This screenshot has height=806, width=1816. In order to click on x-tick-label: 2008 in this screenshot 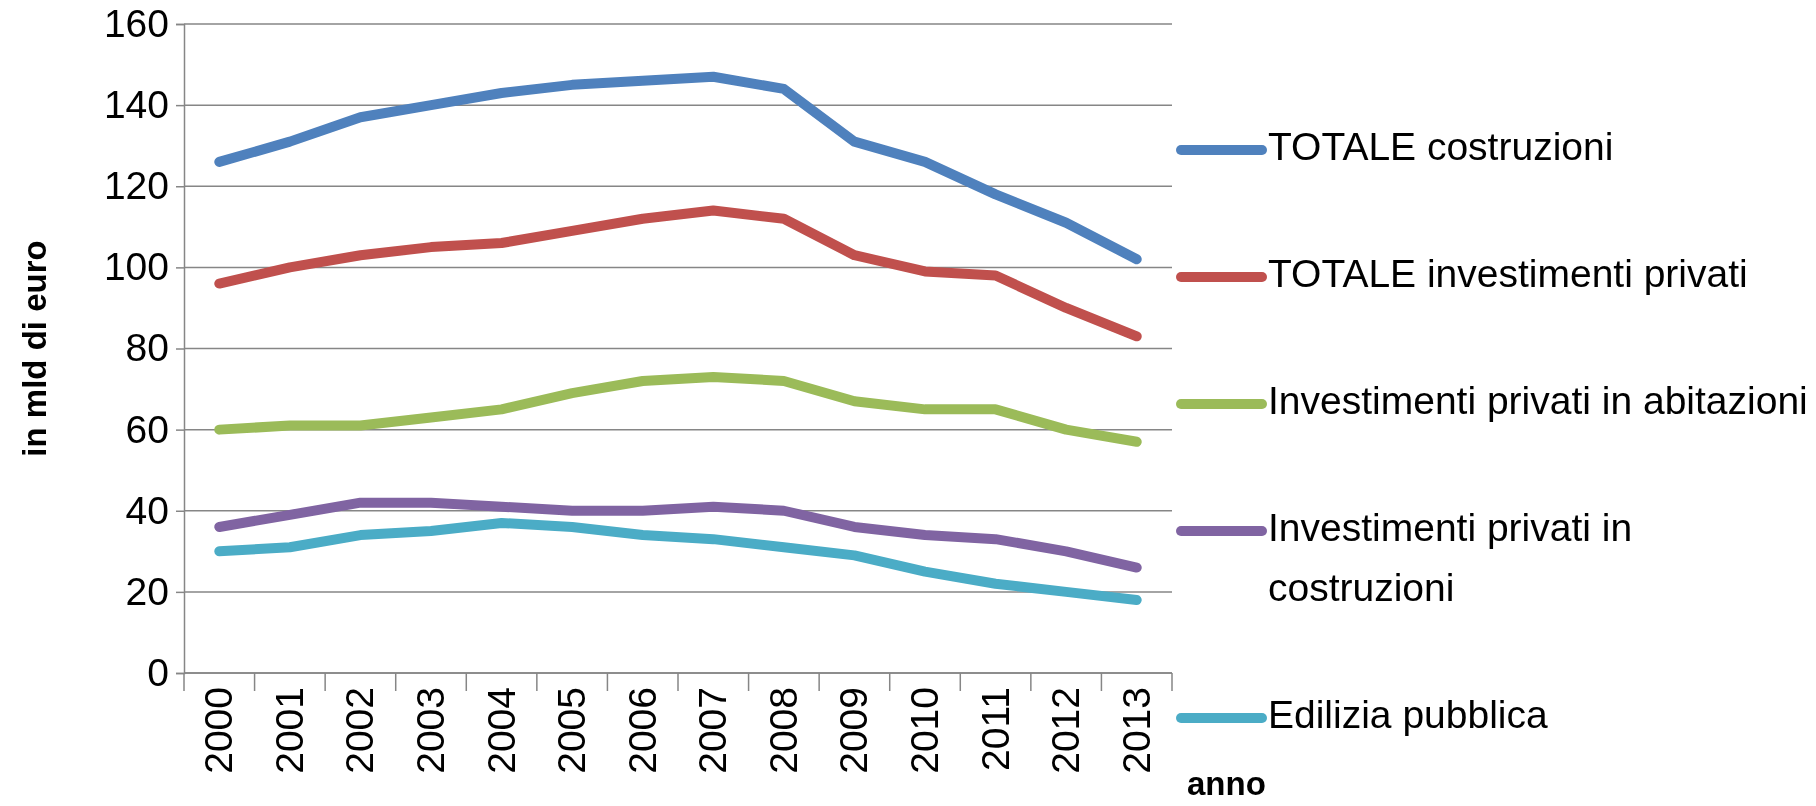, I will do `click(783, 730)`.